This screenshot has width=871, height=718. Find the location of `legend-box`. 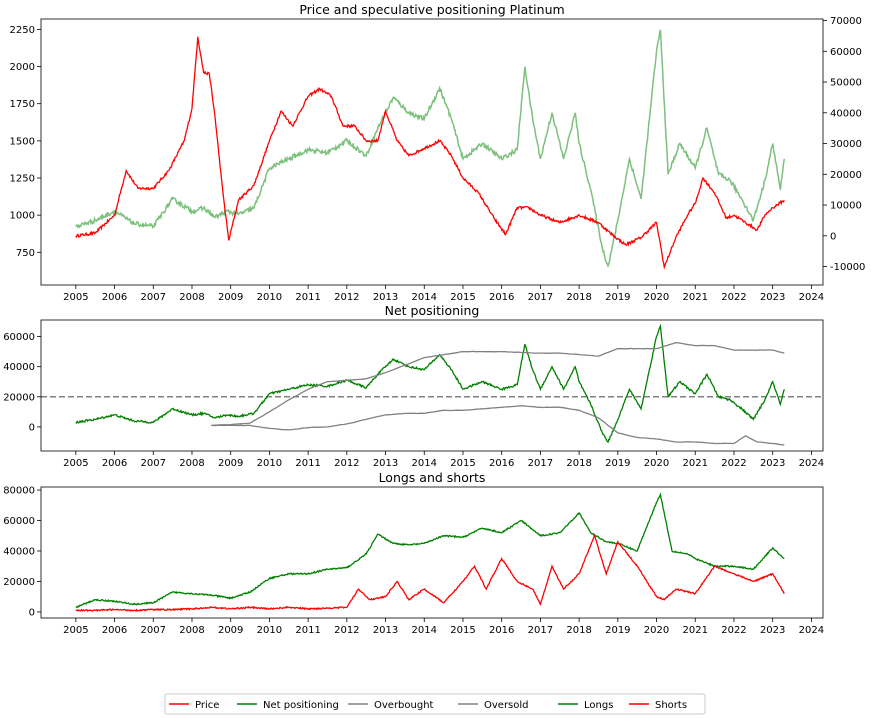

legend-box is located at coordinates (435, 704).